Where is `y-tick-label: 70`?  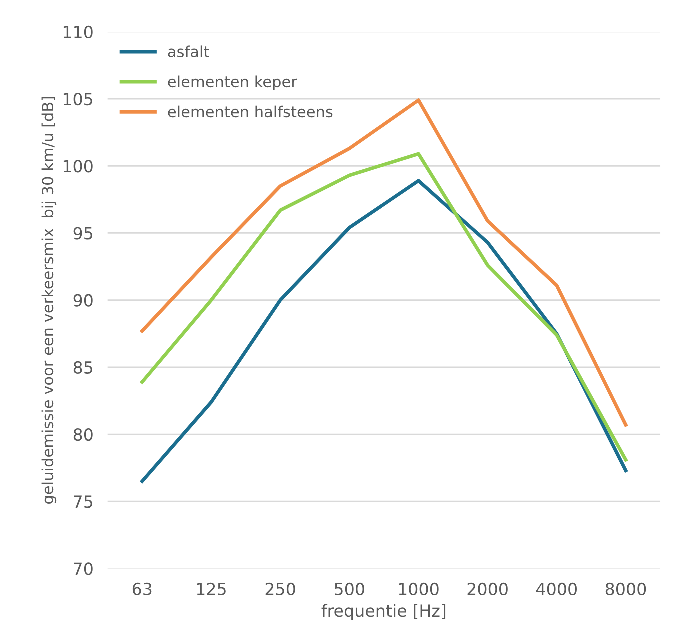
y-tick-label: 70 is located at coordinates (83, 569).